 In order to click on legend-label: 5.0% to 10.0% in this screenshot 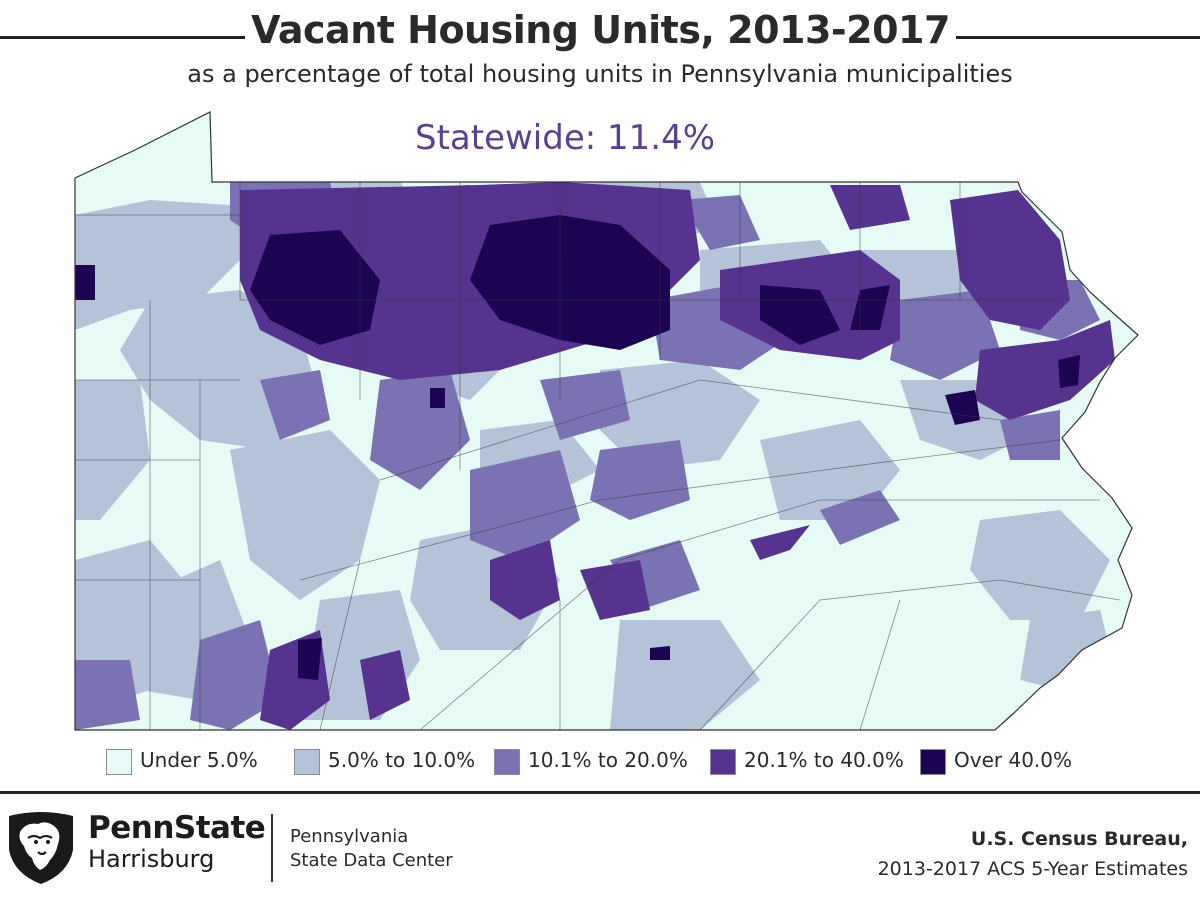, I will do `click(402, 760)`.